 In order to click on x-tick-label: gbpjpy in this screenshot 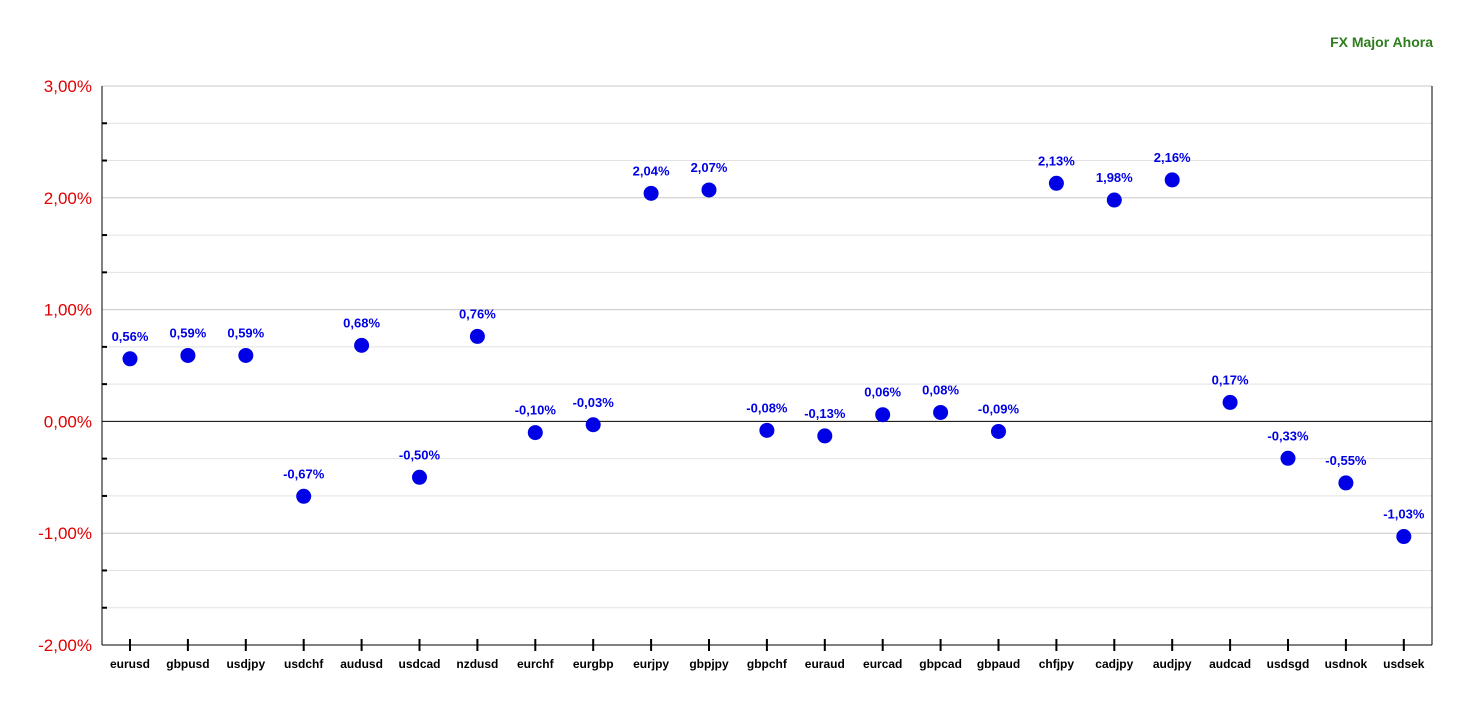, I will do `click(709, 664)`.